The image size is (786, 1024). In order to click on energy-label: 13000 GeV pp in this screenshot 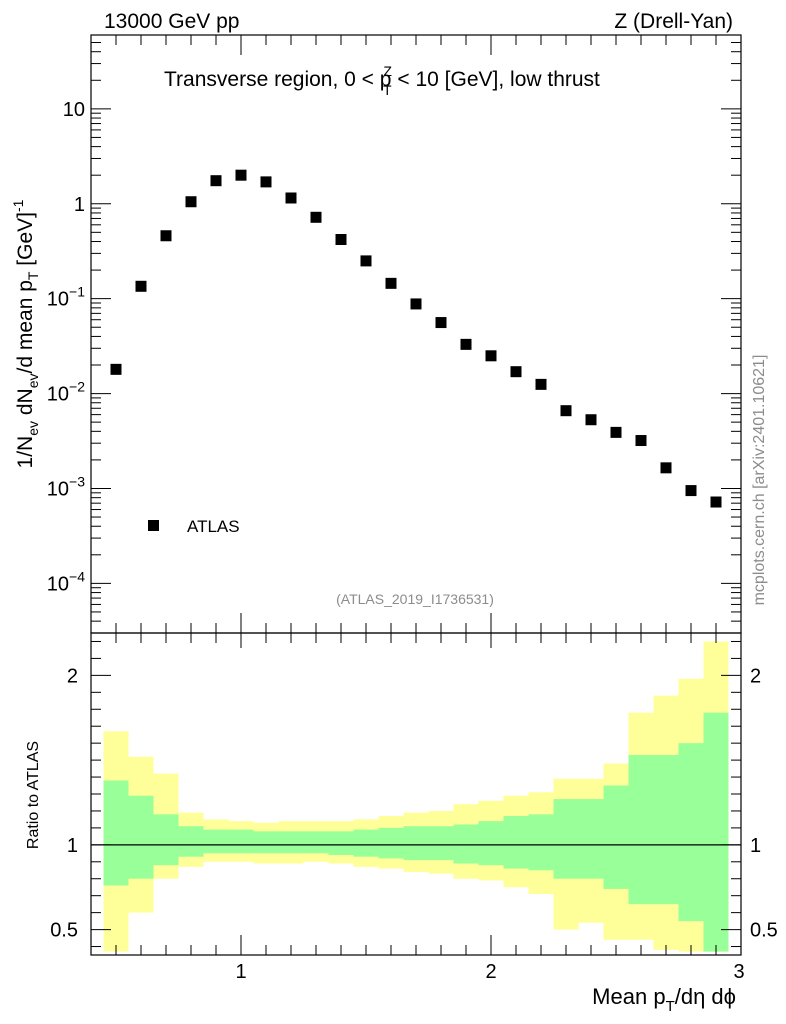, I will do `click(171, 21)`.